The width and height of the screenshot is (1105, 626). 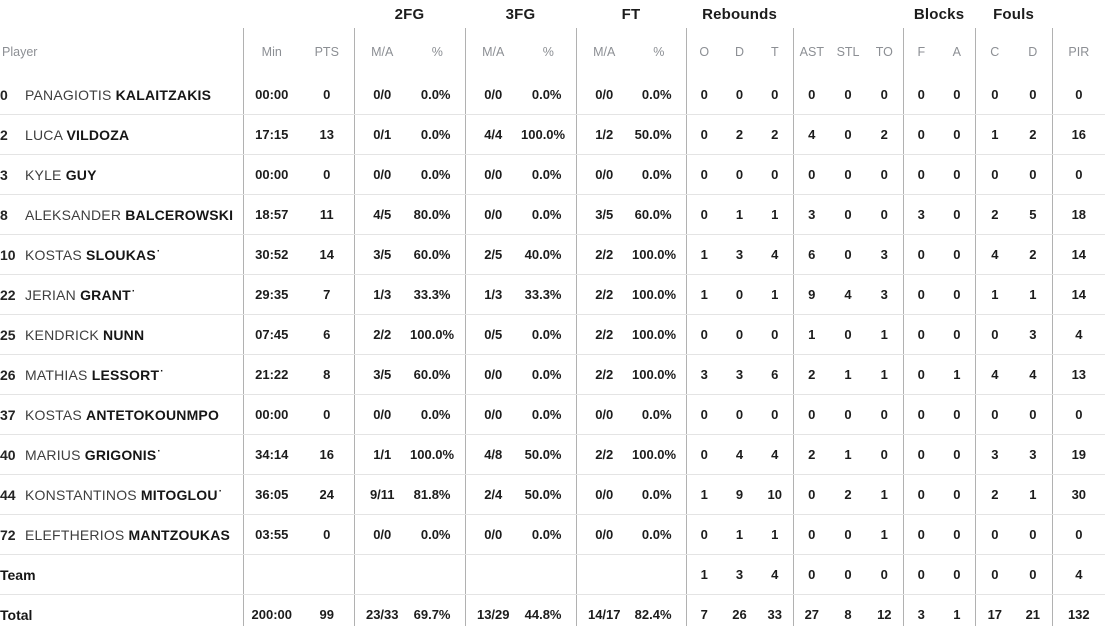 I want to click on col-foul-drawn: D, so click(x=1033, y=51).